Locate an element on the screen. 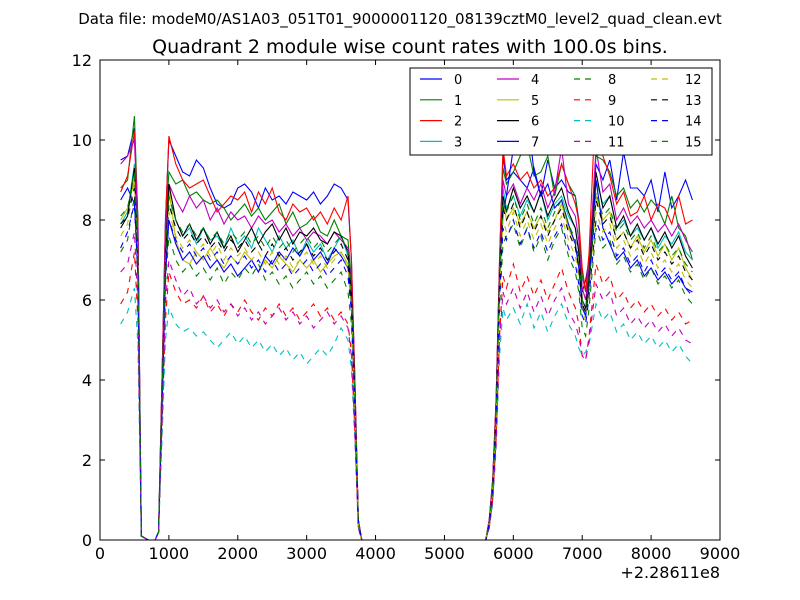  x-tick-label: 3000 is located at coordinates (306, 553).